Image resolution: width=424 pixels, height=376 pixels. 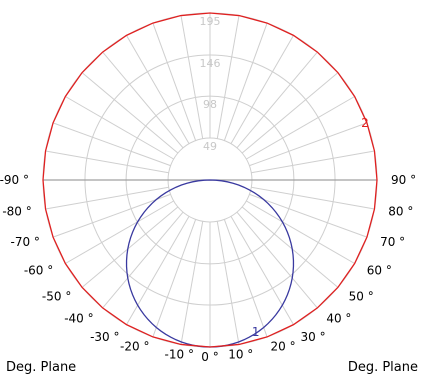 What do you see at coordinates (361, 296) in the screenshot?
I see `angle-tick-label: 50 °` at bounding box center [361, 296].